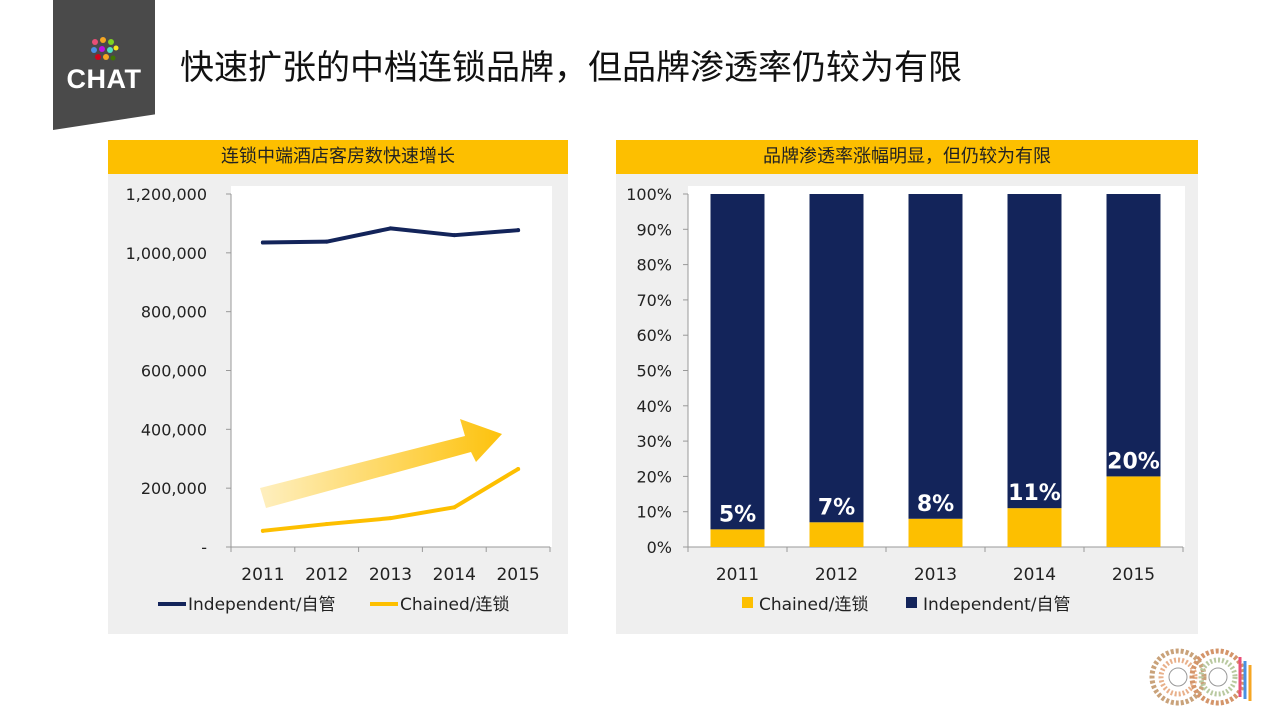 The image size is (1280, 720). What do you see at coordinates (654, 265) in the screenshot?
I see `y-tick-label: 80%` at bounding box center [654, 265].